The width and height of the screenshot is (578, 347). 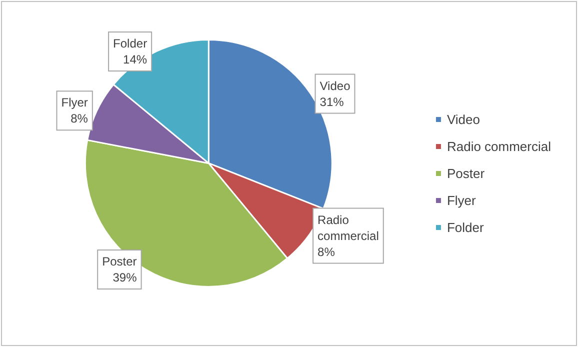 I want to click on data-label: 39%, so click(x=125, y=277).